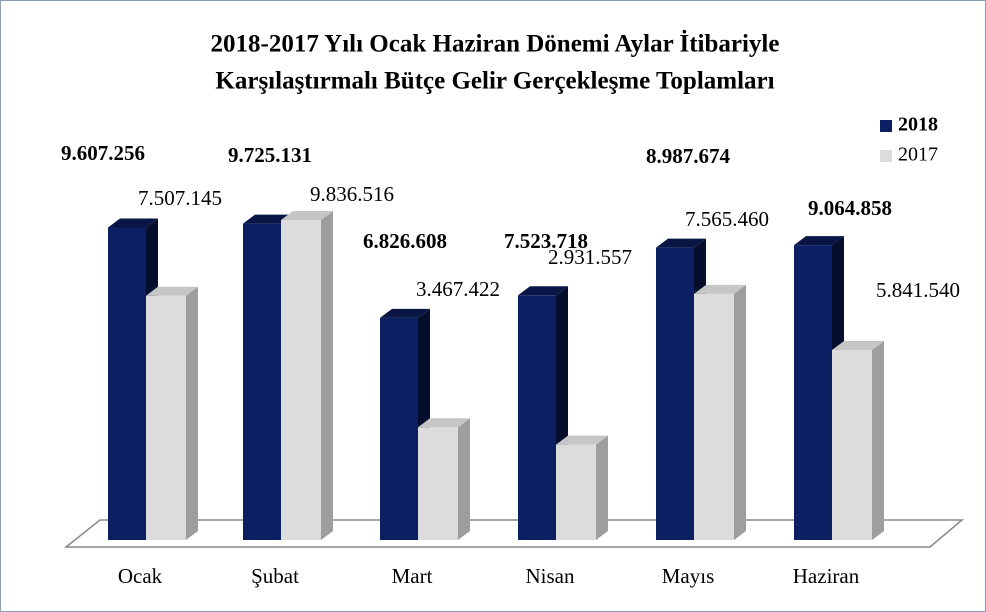  I want to click on x-tick-label: Şubat, so click(275, 576).